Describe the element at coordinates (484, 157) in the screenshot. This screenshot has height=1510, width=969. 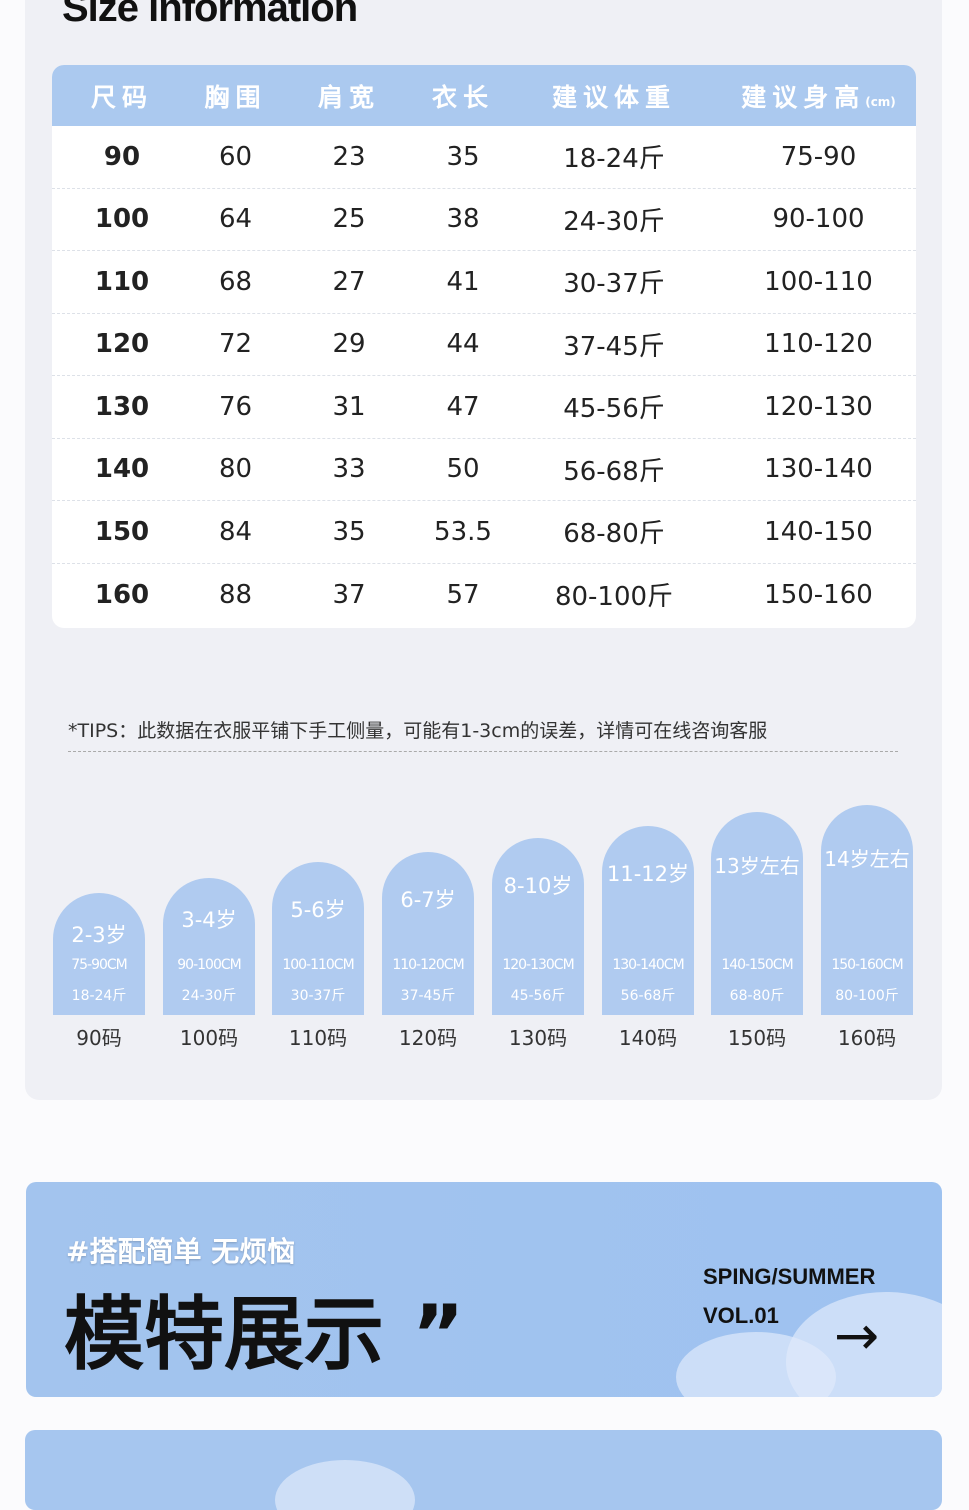
I see `table-row: 90 60 23 35 18-24斤 75-90` at that location.